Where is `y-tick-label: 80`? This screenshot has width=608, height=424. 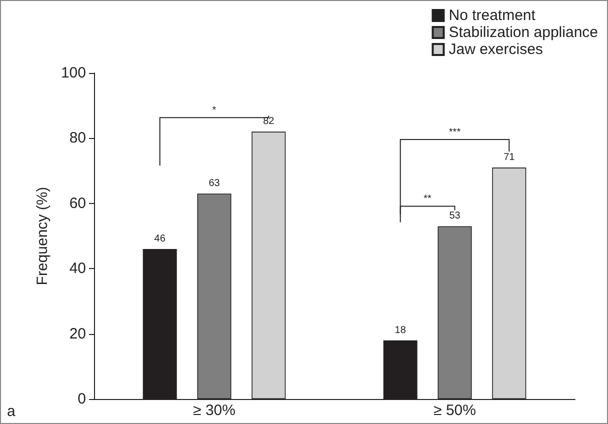
y-tick-label: 80 is located at coordinates (77, 138).